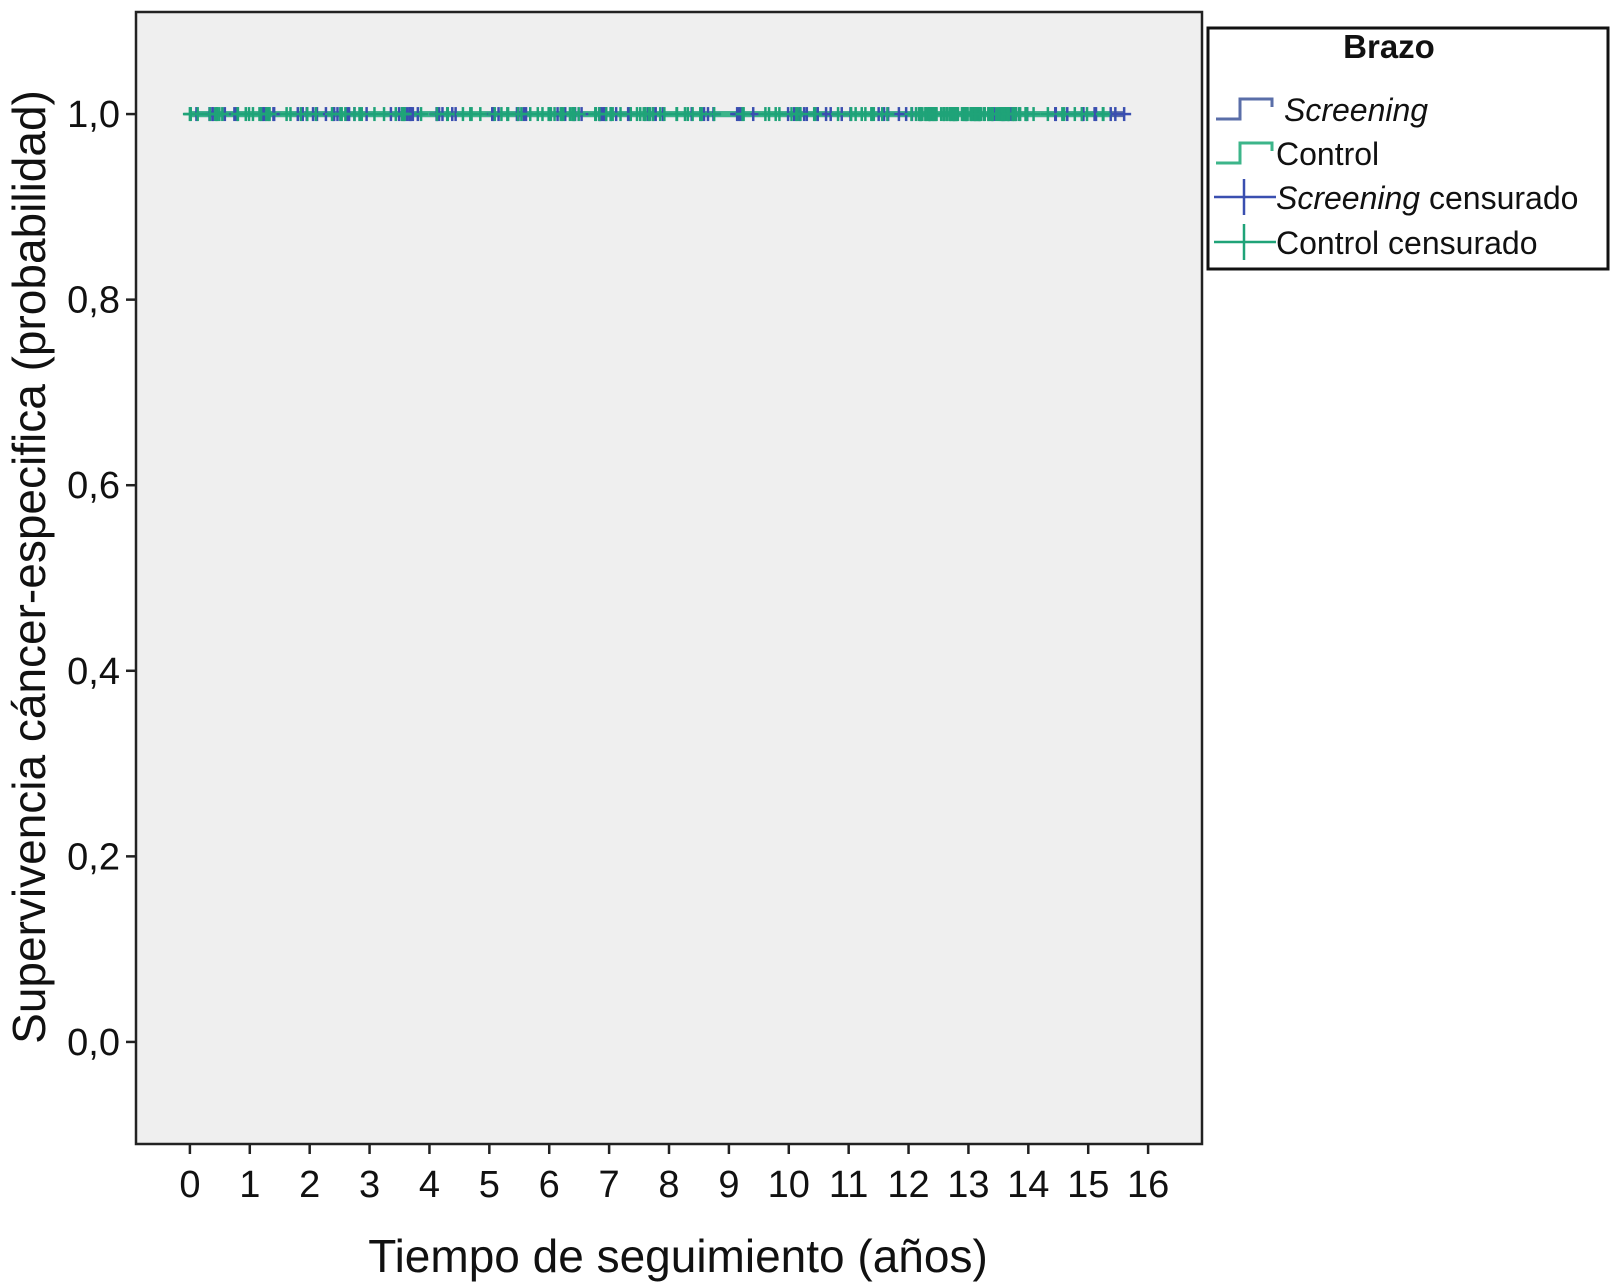 This screenshot has height=1285, width=1612. I want to click on legend-label-part: Control censurado, so click(1406, 243).